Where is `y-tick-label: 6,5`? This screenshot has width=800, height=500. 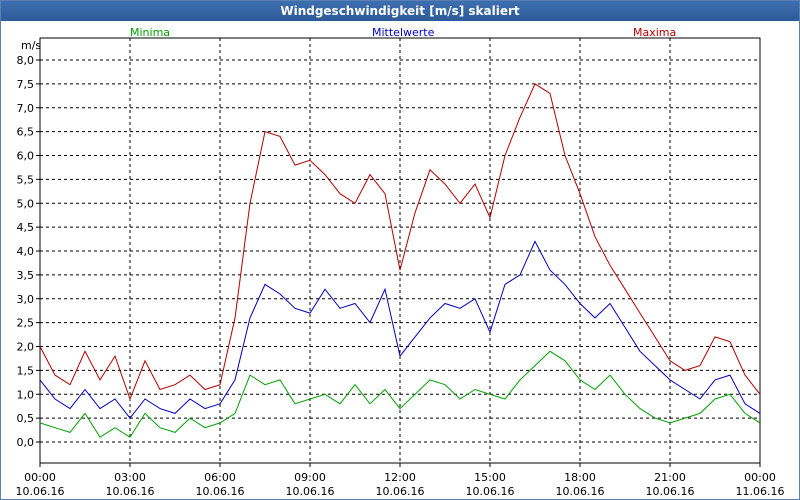 y-tick-label: 6,5 is located at coordinates (26, 132).